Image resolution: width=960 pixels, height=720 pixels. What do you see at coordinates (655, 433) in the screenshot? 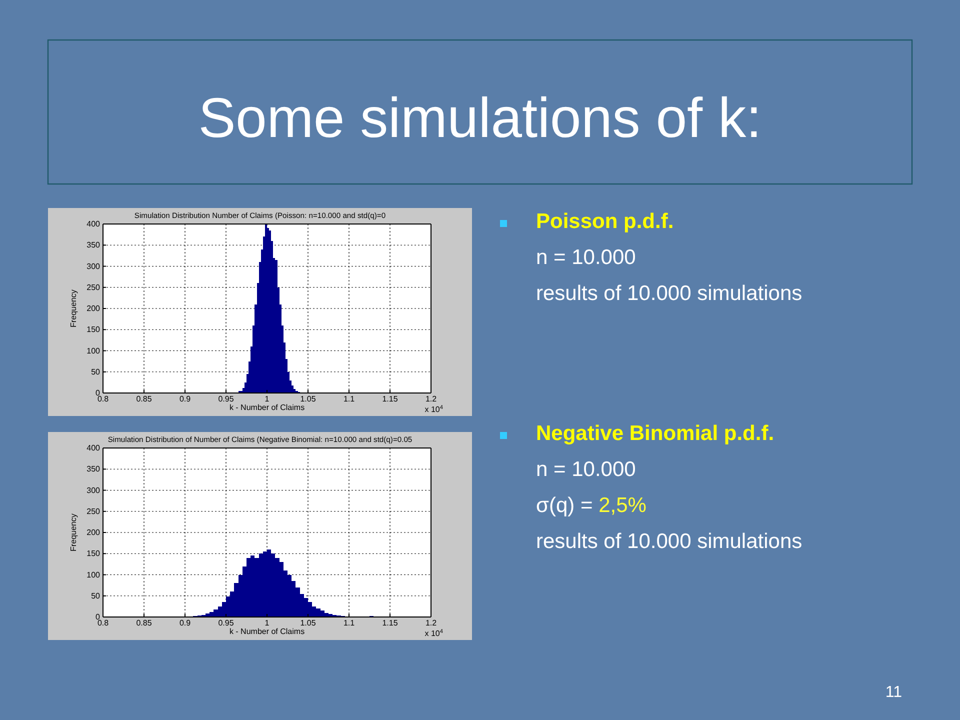
I see `text: Negative Binomial p.d.f.` at bounding box center [655, 433].